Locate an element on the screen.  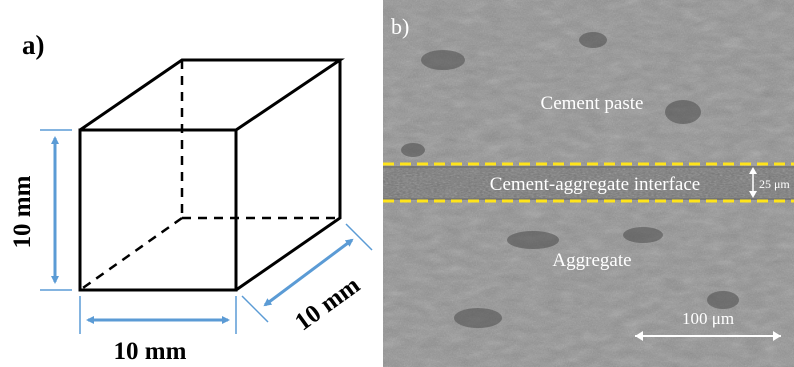
panel-a-label: a) is located at coordinates (33, 45).